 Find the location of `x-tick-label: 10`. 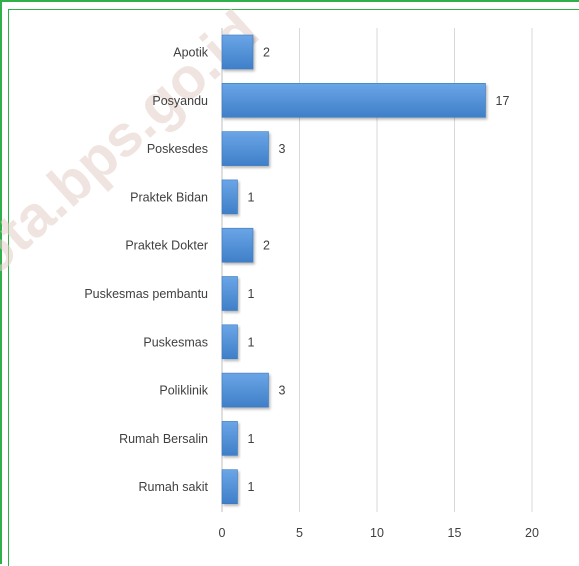

x-tick-label: 10 is located at coordinates (377, 533).